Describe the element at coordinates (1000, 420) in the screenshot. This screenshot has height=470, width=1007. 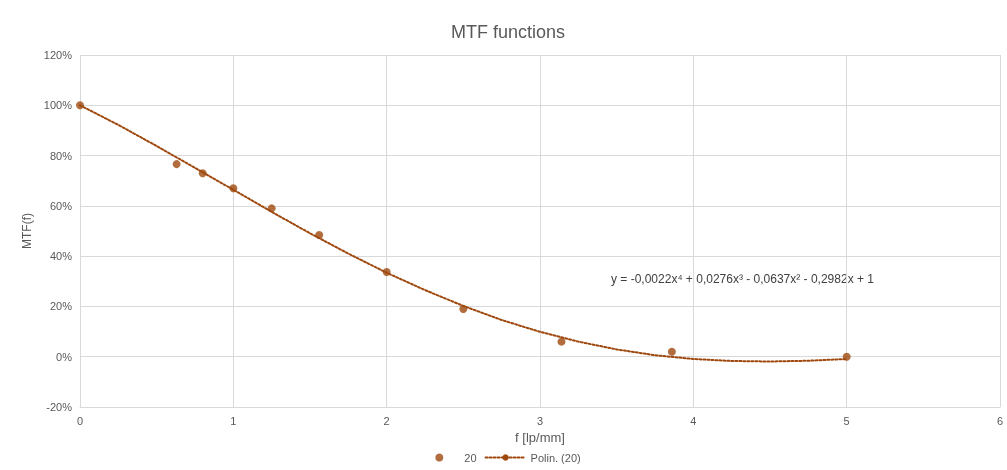
I see `x-tick-label: 6` at that location.